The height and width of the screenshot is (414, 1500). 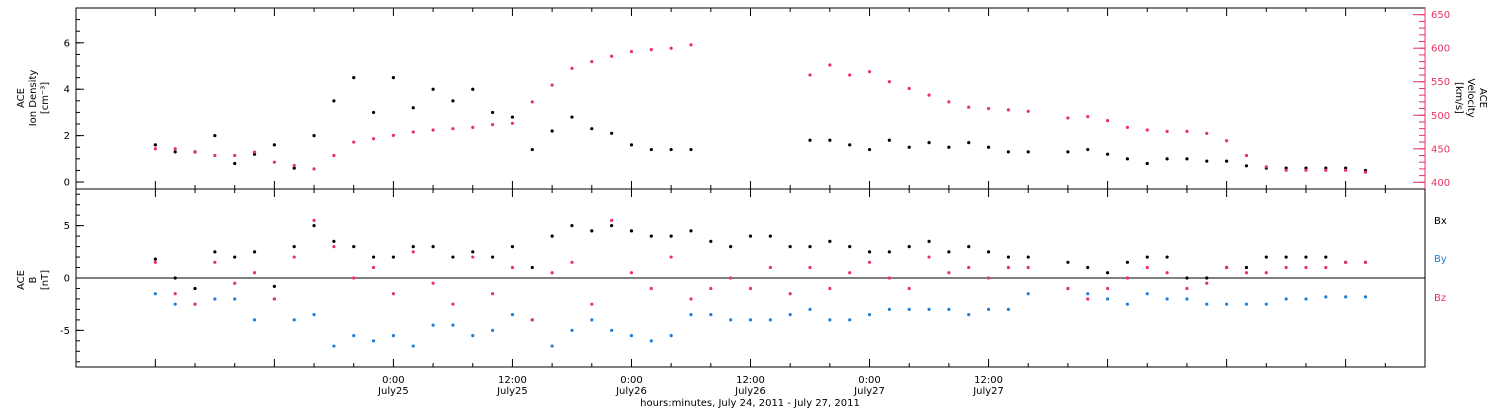 What do you see at coordinates (65, 331) in the screenshot?
I see `b-ytick-label: -5` at bounding box center [65, 331].